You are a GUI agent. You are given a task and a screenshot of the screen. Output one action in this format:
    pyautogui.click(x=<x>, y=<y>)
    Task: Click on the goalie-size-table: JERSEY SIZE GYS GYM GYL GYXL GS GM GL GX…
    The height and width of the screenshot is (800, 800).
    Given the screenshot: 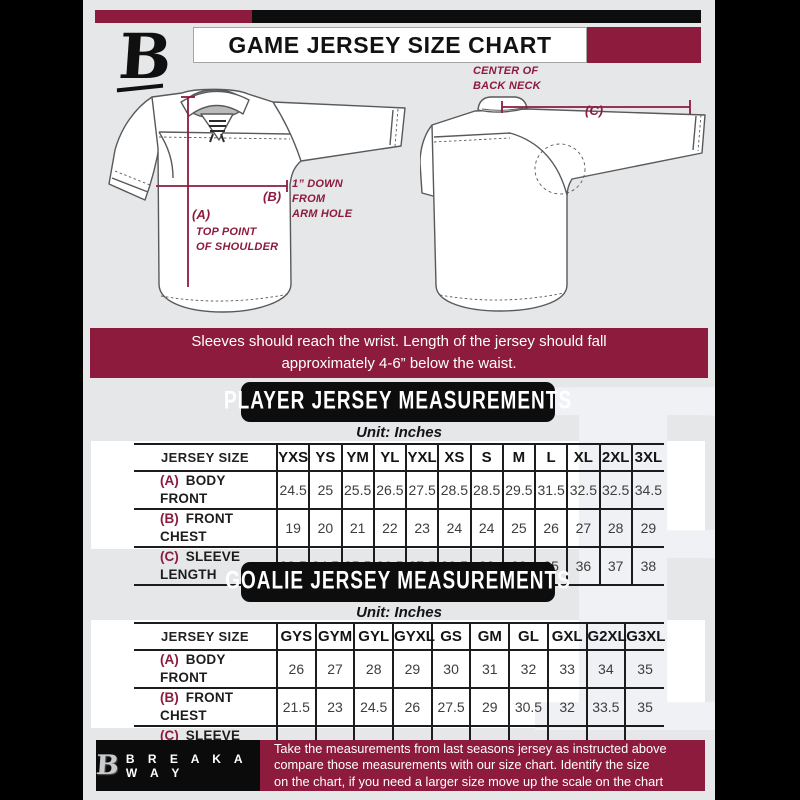 What is the action you would take?
    pyautogui.click(x=399, y=693)
    